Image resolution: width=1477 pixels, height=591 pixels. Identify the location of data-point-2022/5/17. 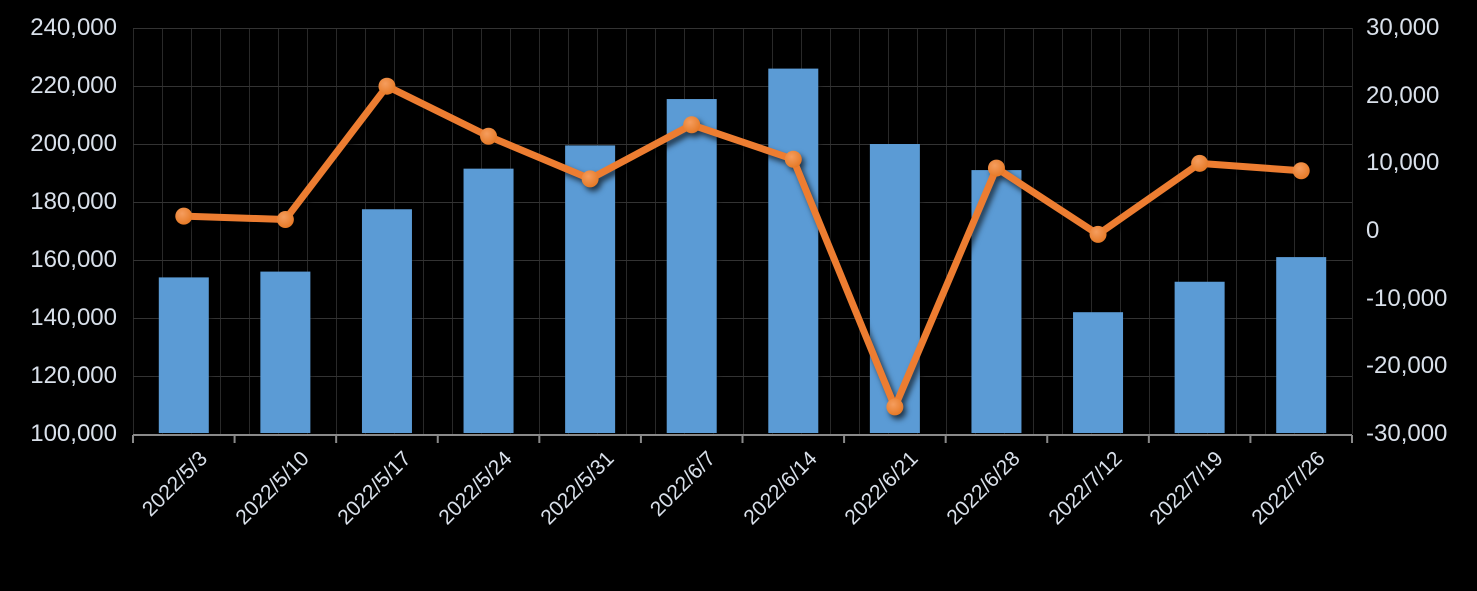
(387, 86).